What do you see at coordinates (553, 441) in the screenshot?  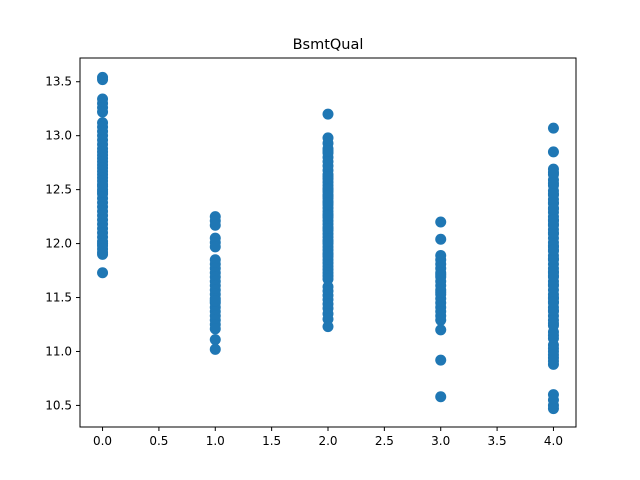 I see `x-tick-label: 4.0` at bounding box center [553, 441].